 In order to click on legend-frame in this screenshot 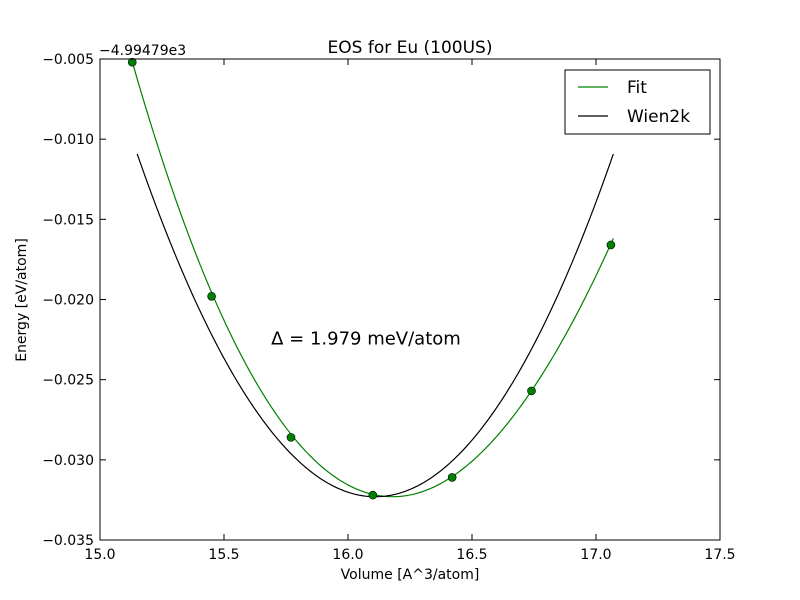, I will do `click(637, 102)`.